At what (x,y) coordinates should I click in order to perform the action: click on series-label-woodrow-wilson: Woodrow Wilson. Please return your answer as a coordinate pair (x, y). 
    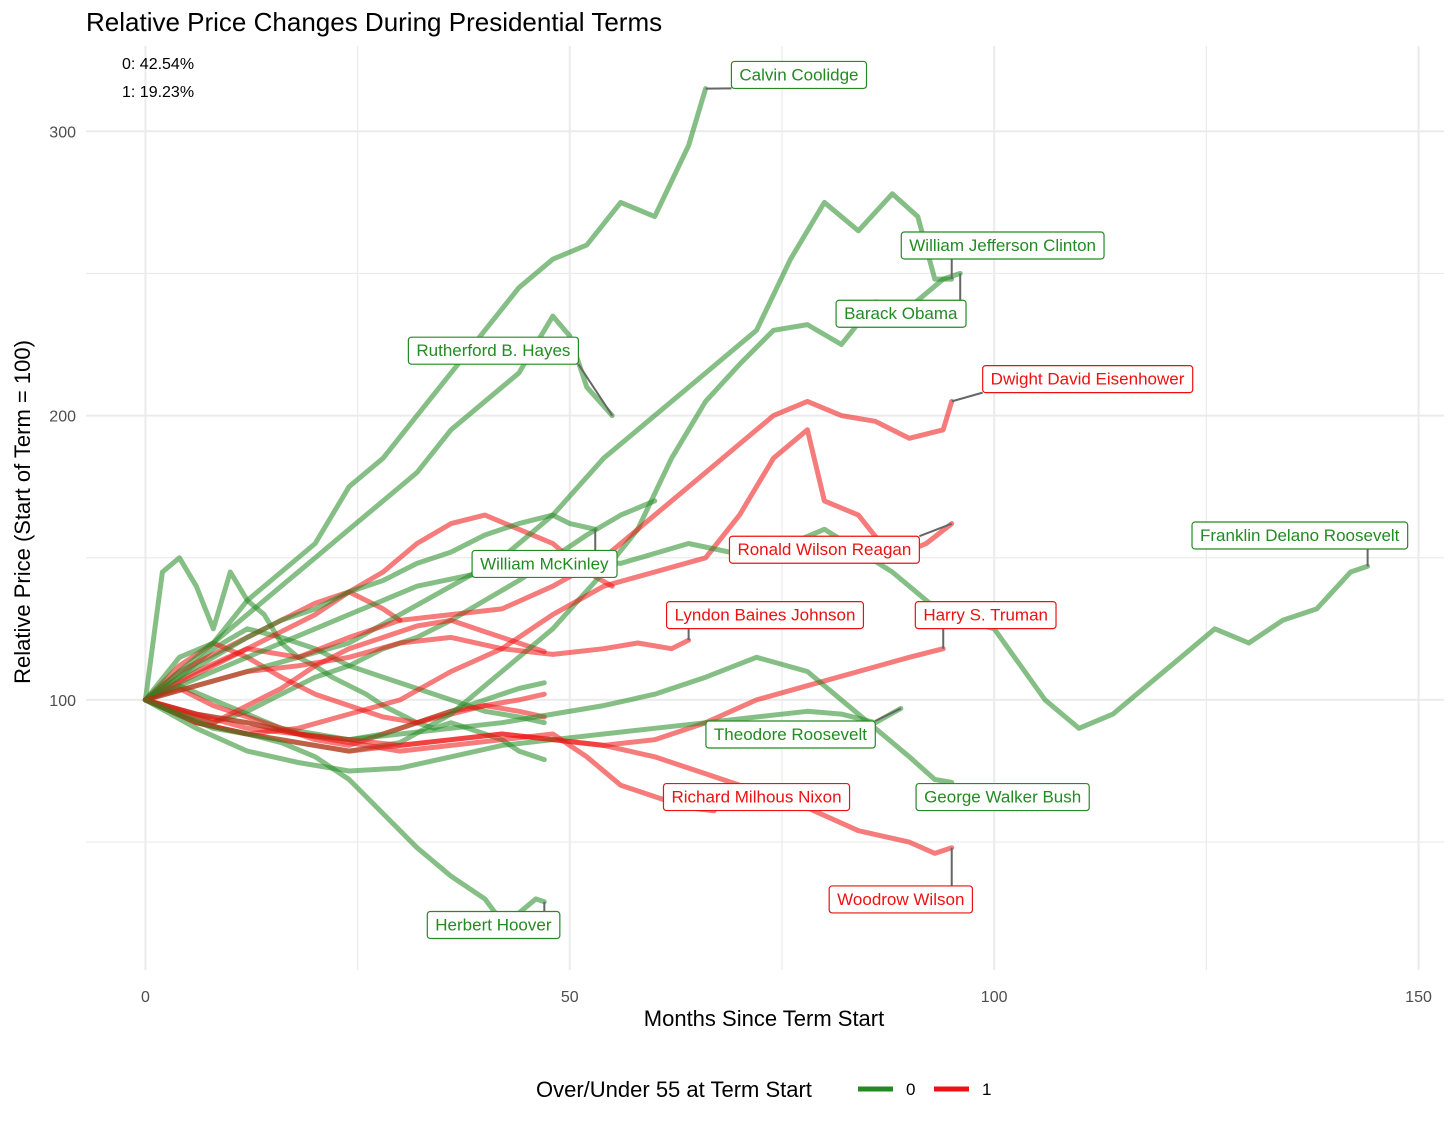
    Looking at the image, I should click on (901, 899).